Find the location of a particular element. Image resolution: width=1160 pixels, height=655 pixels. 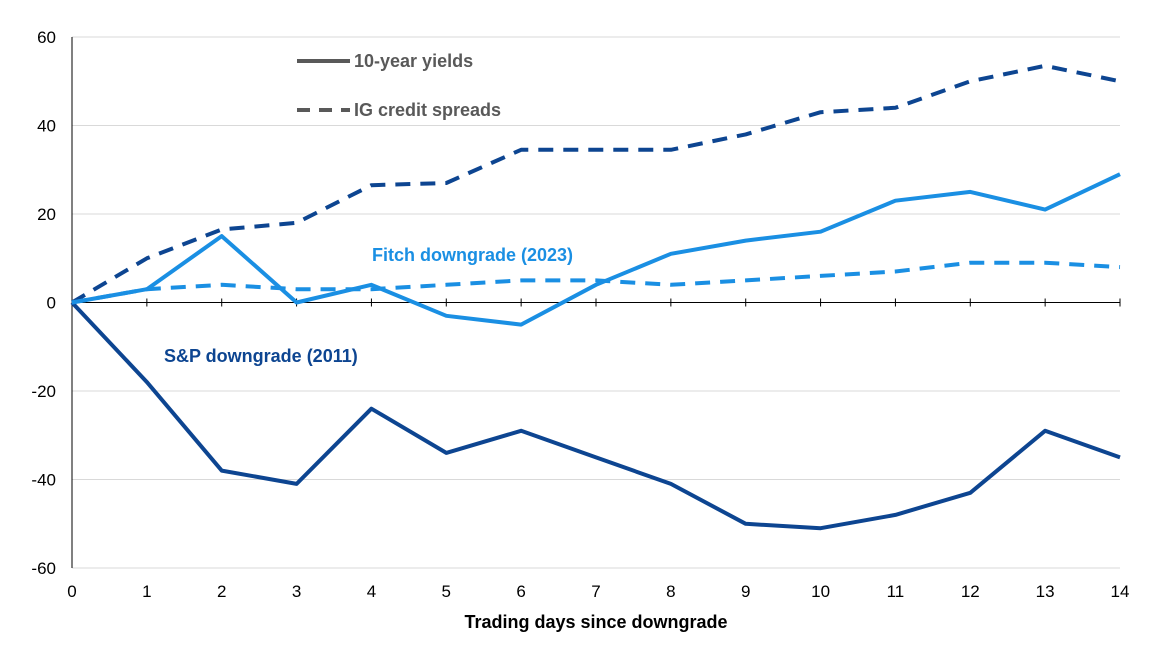

x-tick-label: 14 is located at coordinates (1120, 591).